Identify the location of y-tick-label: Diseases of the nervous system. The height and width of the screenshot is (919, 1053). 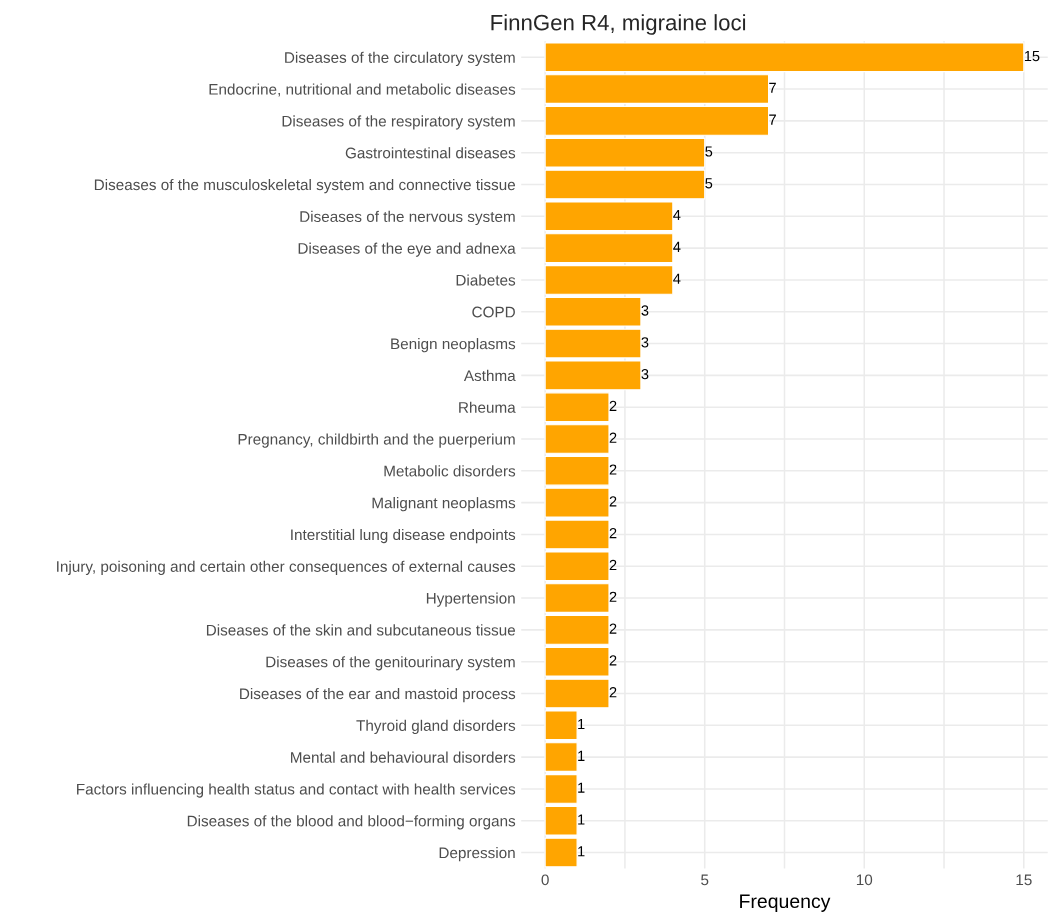
(407, 218).